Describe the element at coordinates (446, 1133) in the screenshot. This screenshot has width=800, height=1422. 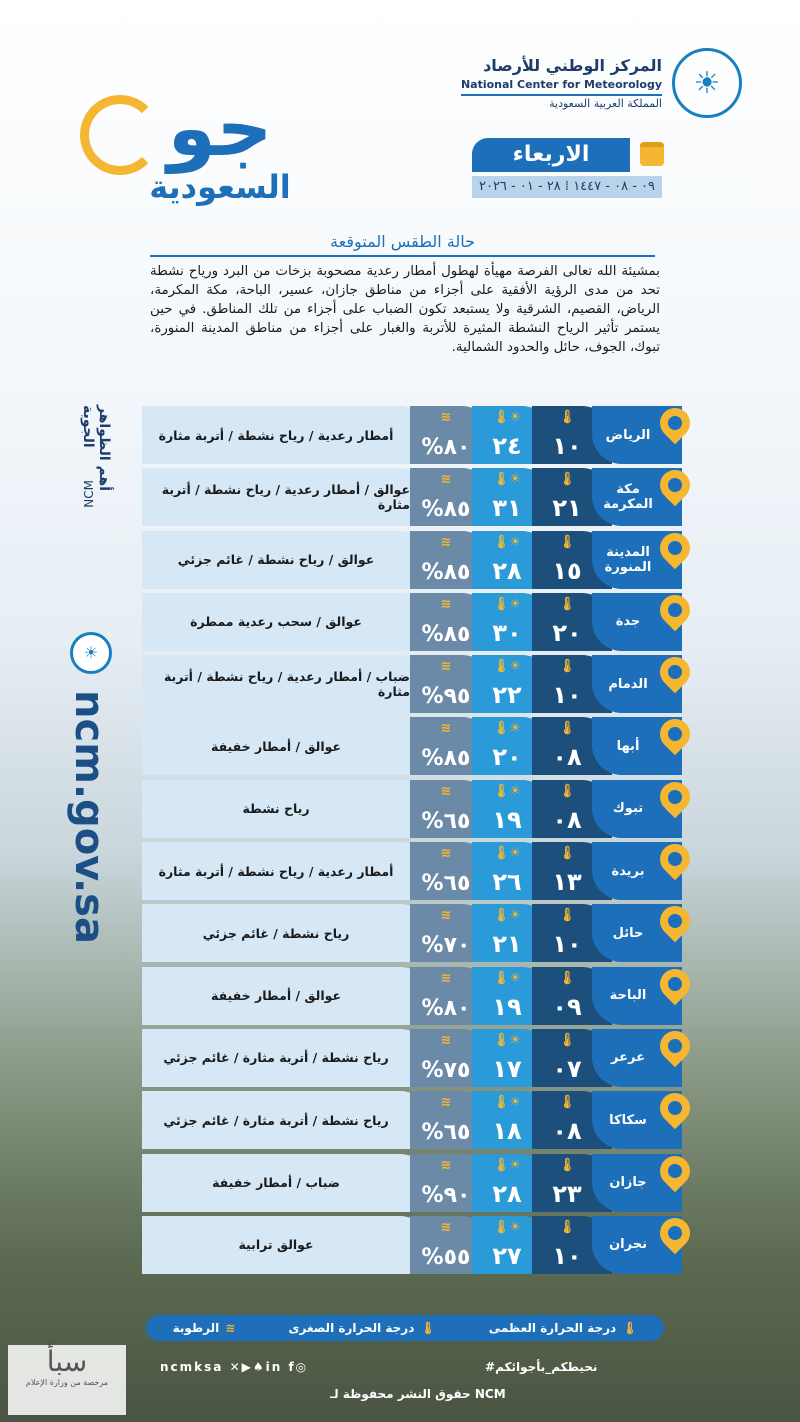
I see `humidity-value: ٦٥%` at that location.